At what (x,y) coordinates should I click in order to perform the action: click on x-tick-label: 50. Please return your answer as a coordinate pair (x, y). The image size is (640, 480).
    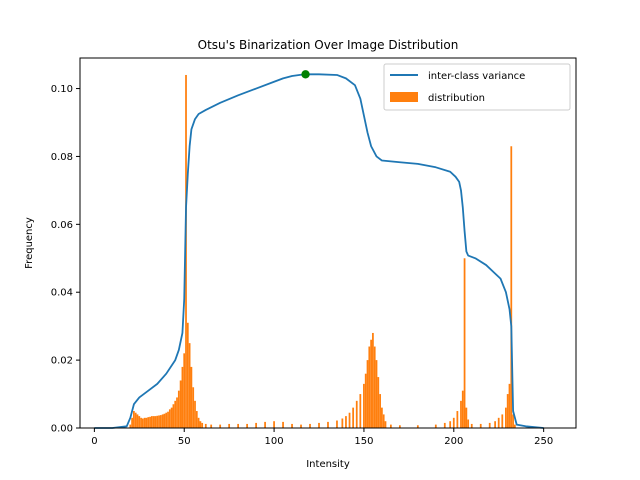
    Looking at the image, I should click on (184, 441).